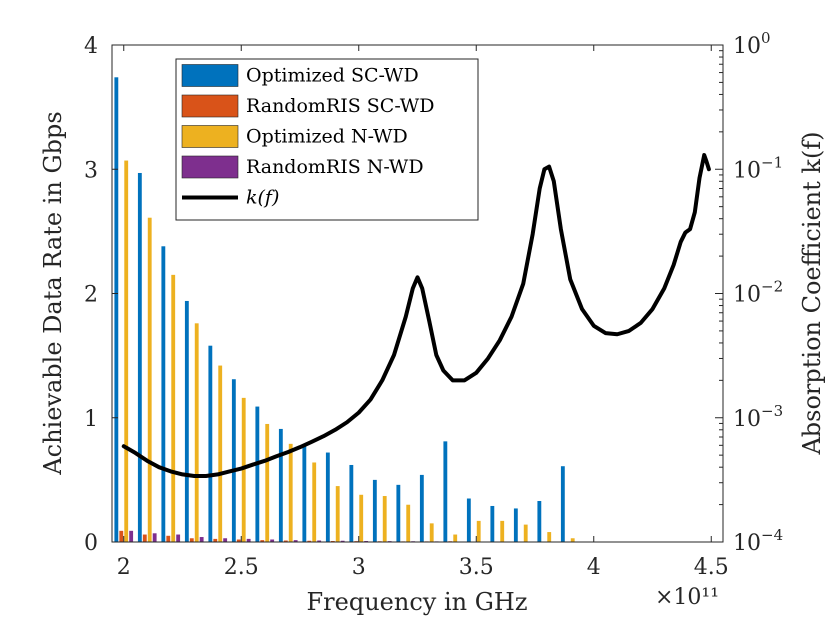  What do you see at coordinates (91, 170) in the screenshot?
I see `y-tick-label: 3` at bounding box center [91, 170].